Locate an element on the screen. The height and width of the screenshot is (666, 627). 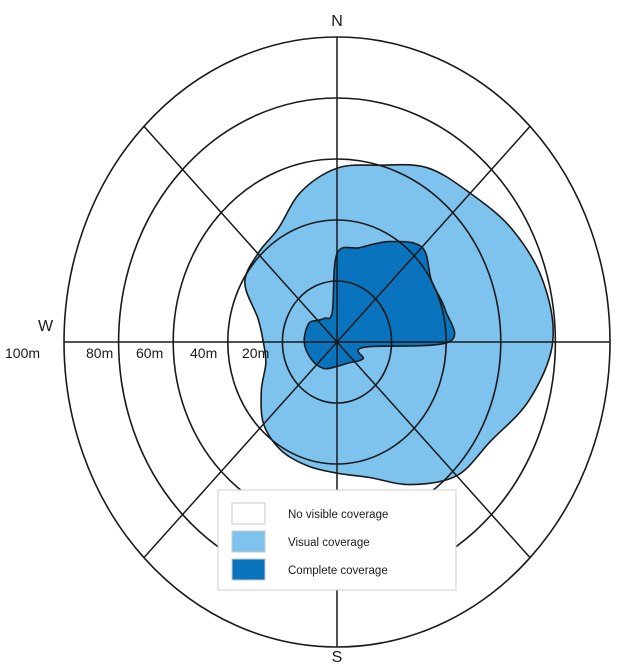
radial-tick-labels: 100m 80m 60m 40m 20m is located at coordinates (137, 353).